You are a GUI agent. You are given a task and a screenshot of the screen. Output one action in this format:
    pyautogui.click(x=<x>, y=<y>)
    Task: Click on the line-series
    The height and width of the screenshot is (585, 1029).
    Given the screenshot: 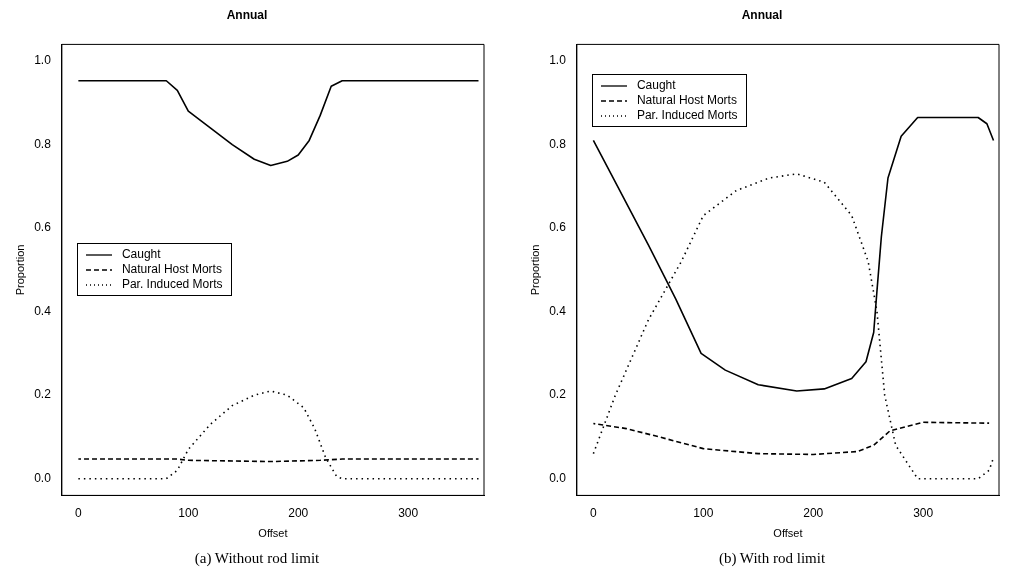 What is the action you would take?
    pyautogui.click(x=278, y=435)
    